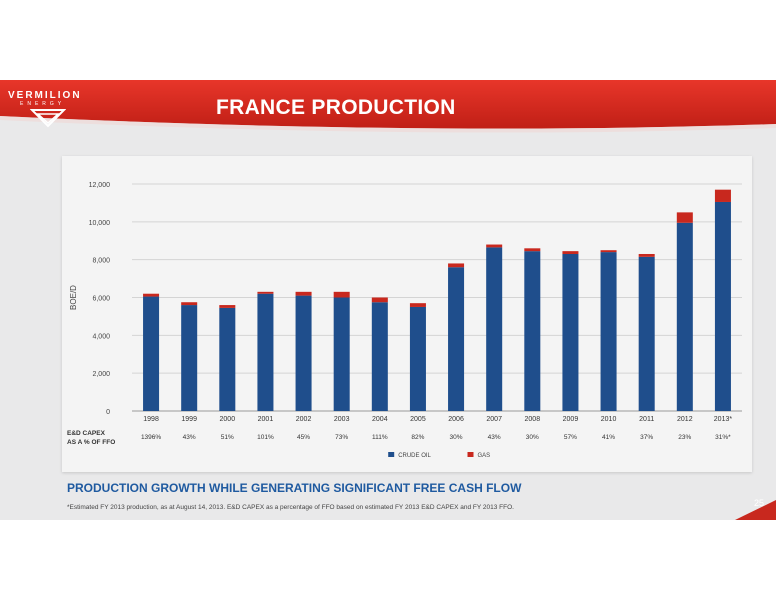  I want to click on capex-row-label: E&D CAPEX, so click(86, 433).